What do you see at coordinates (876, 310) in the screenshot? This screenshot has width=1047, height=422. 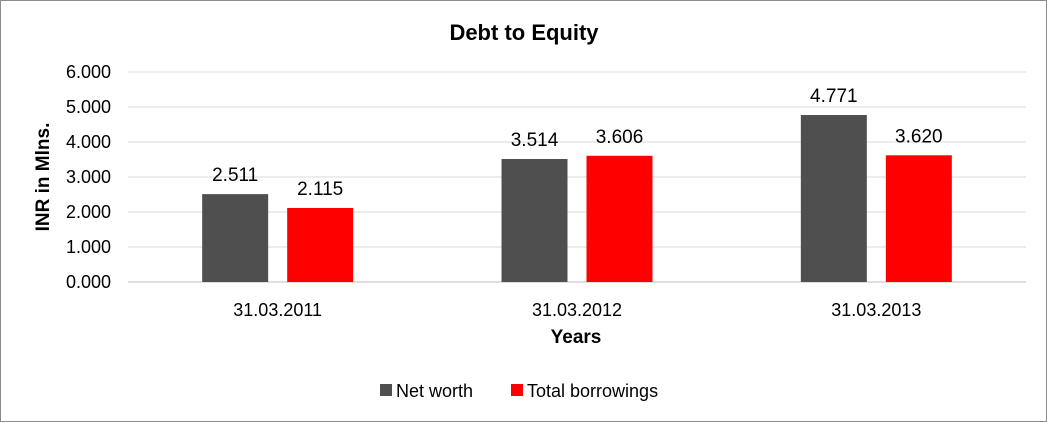 I see `x-category-label: 31.03.2013` at bounding box center [876, 310].